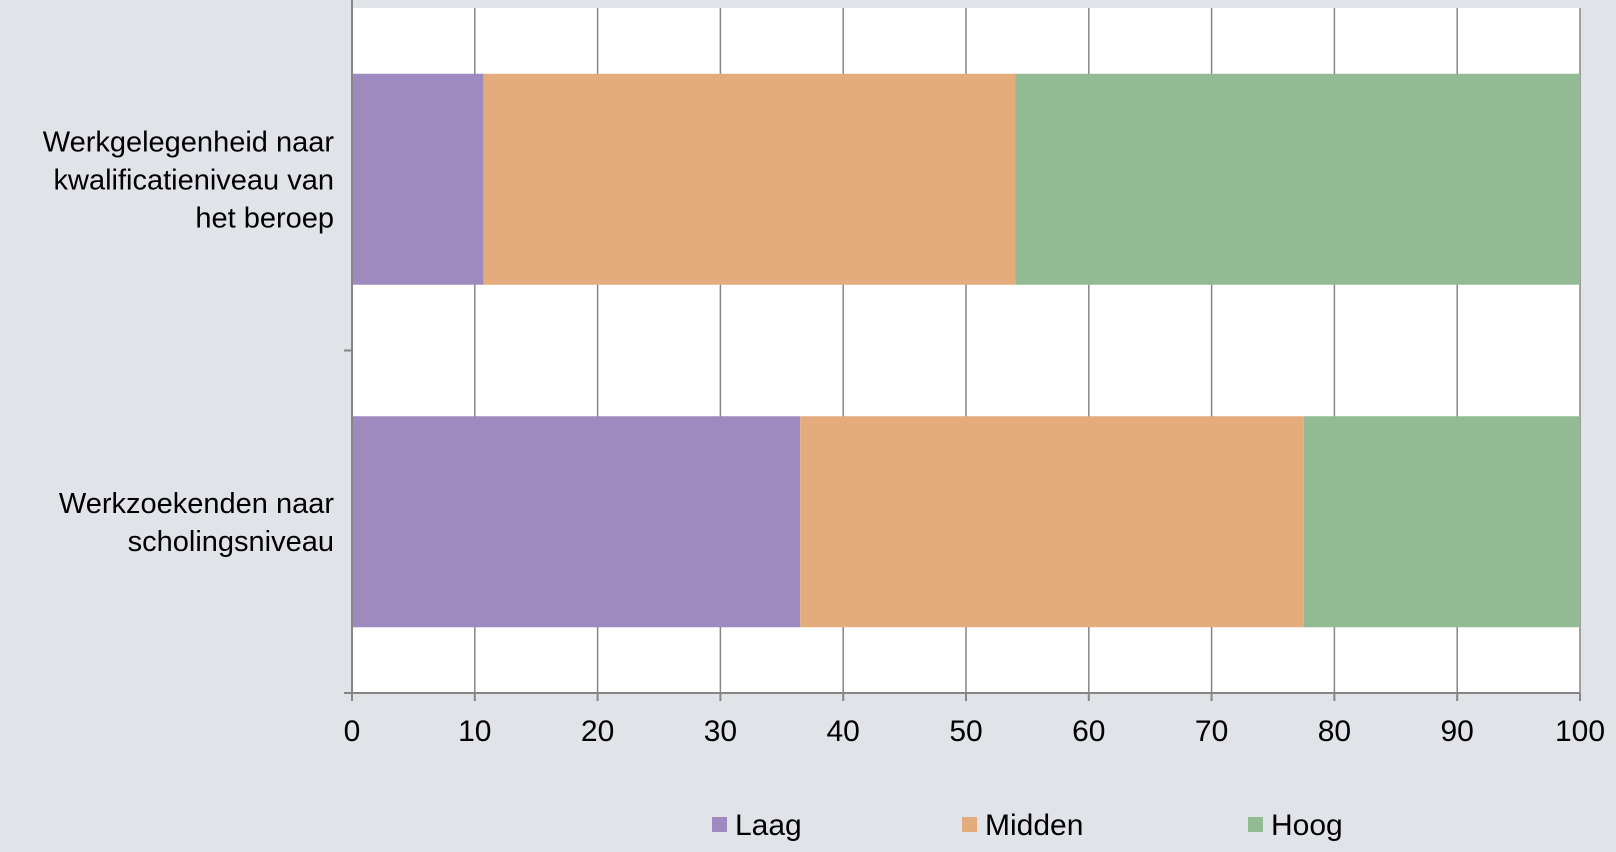  Describe the element at coordinates (1580, 731) in the screenshot. I see `x-tick-label: 100` at that location.